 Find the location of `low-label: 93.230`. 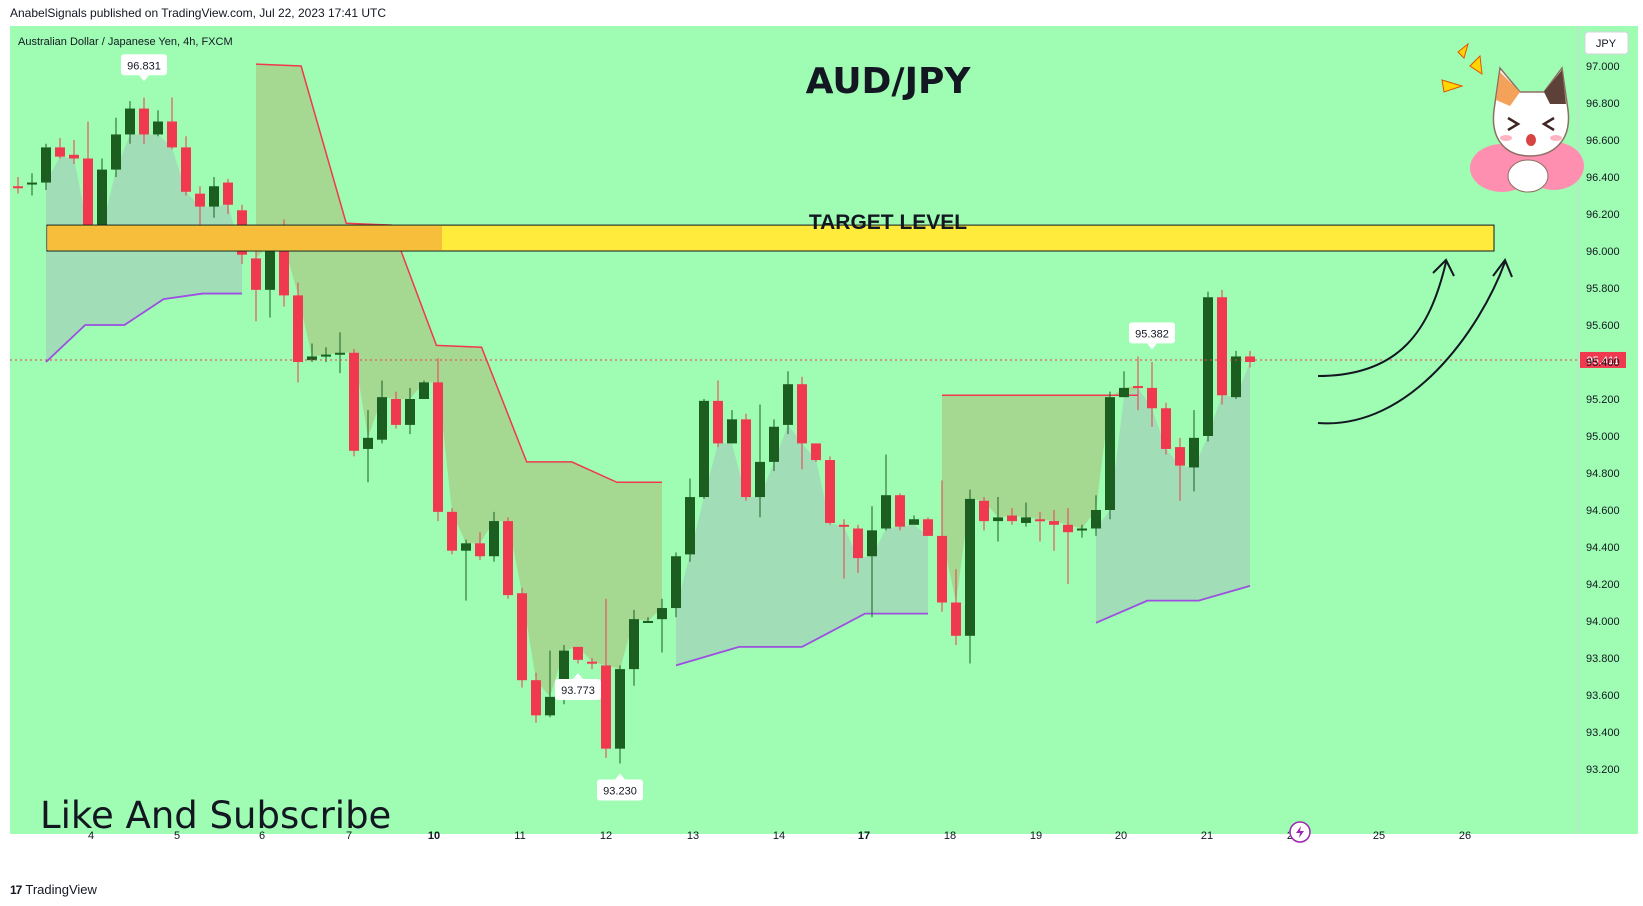

low-label: 93.230 is located at coordinates (620, 791).